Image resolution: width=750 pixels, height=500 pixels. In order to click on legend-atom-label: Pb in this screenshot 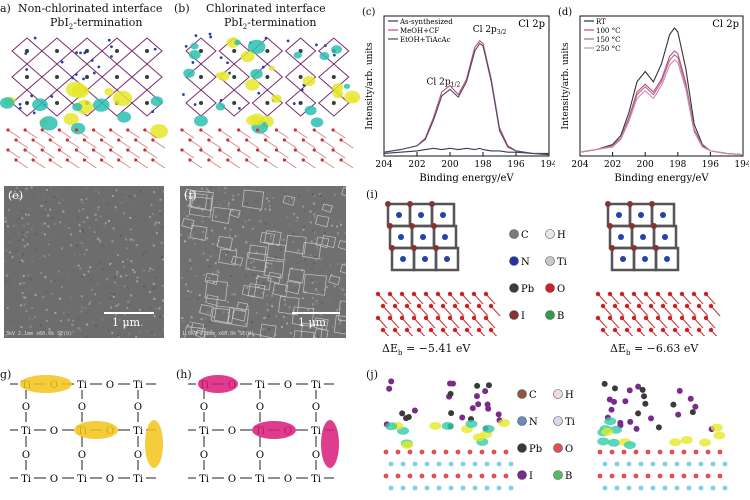, I will do `click(535, 449)`.